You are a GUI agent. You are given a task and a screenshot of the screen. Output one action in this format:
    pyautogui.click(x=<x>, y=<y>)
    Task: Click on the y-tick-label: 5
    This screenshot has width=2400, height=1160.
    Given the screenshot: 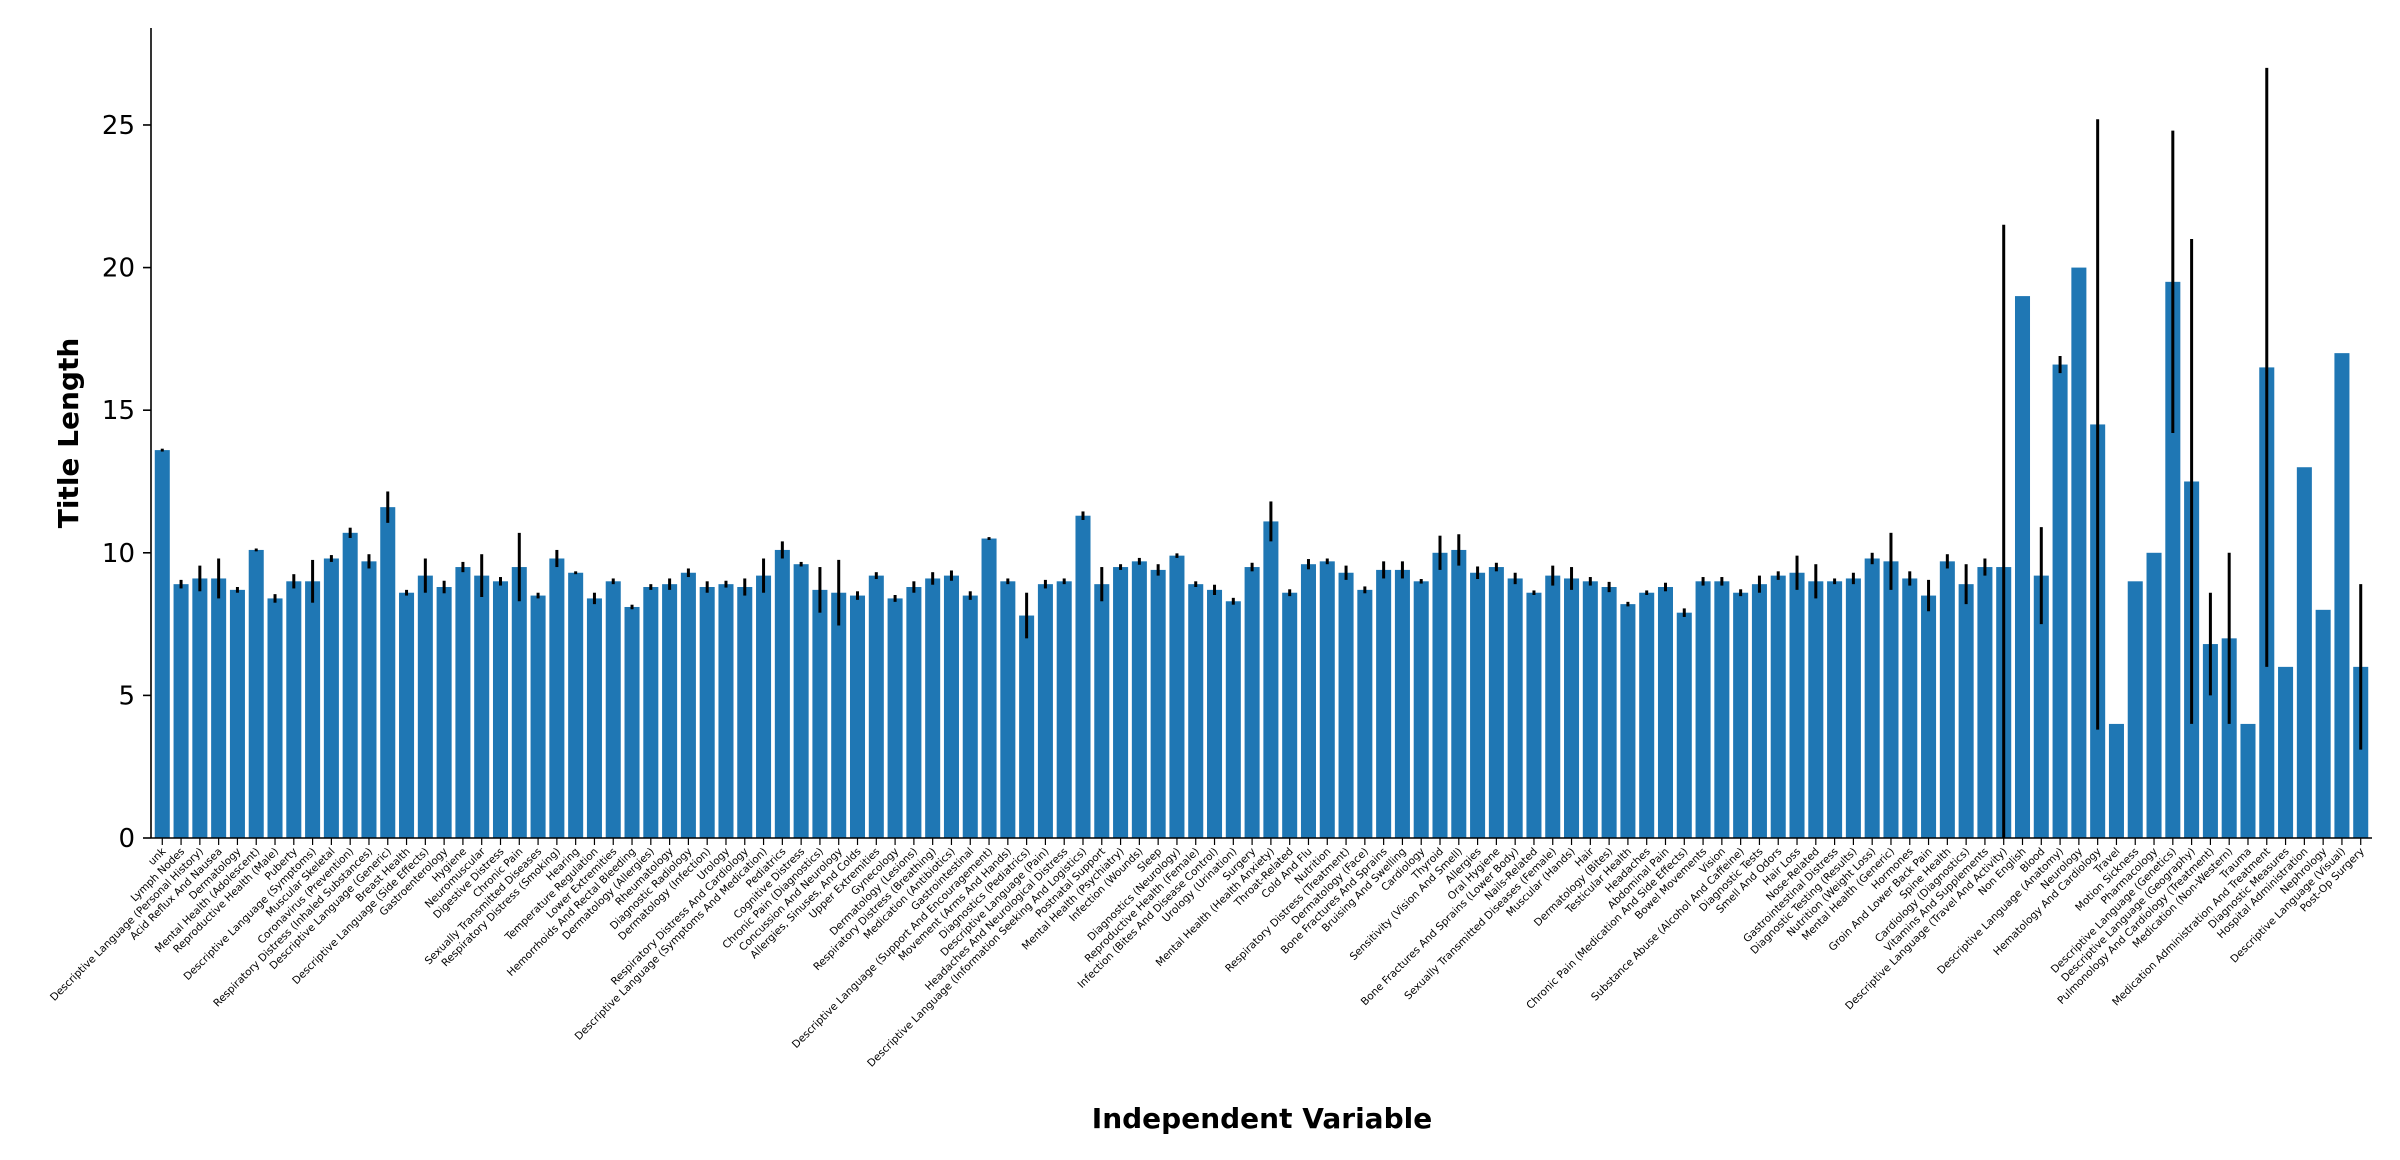 What is the action you would take?
    pyautogui.click(x=126, y=696)
    